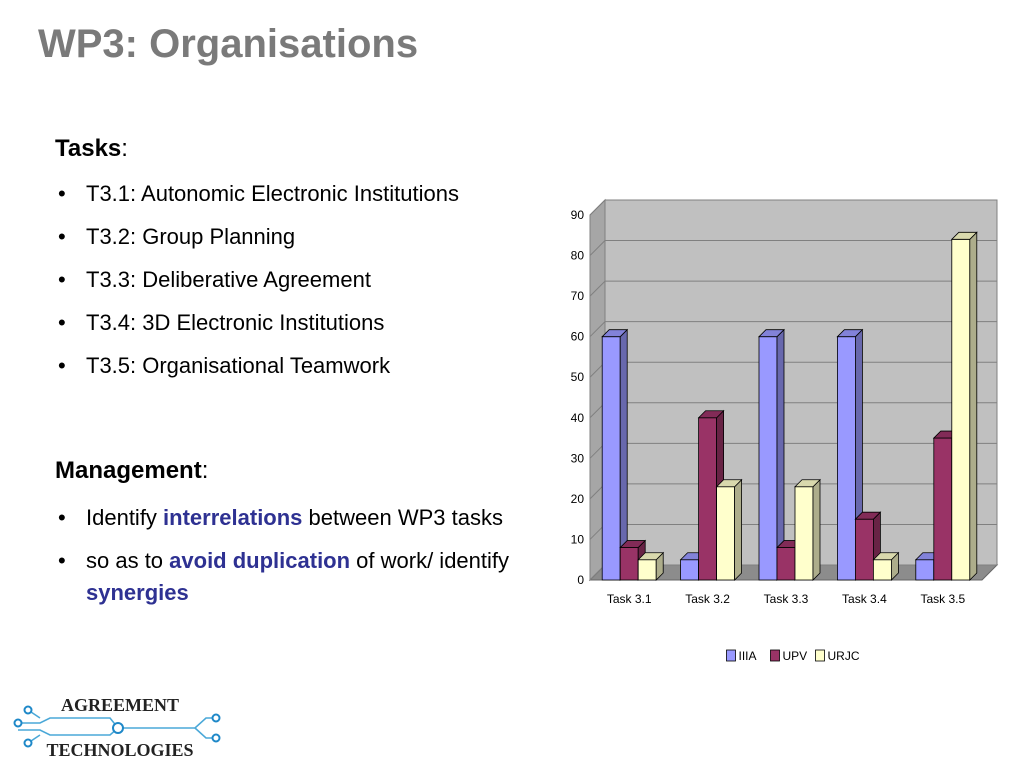  Describe the element at coordinates (88, 148) in the screenshot. I see `tasks-heading-label: Tasks` at that location.